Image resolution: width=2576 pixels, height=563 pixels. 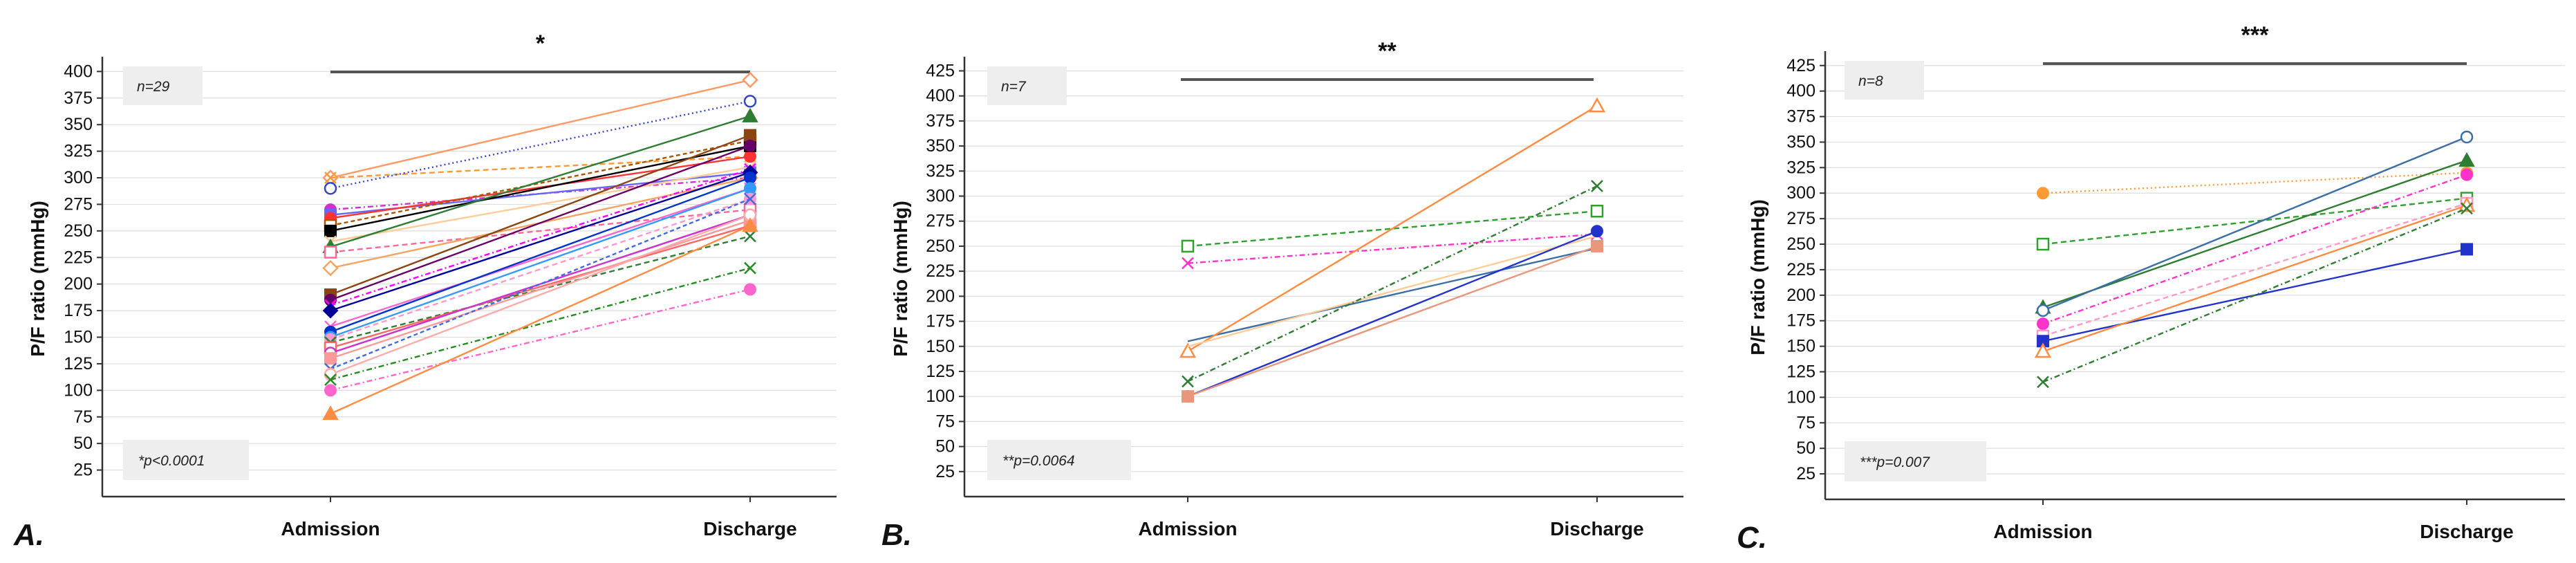 What do you see at coordinates (1038, 461) in the screenshot?
I see `p-value-label: **p=0.0064` at bounding box center [1038, 461].